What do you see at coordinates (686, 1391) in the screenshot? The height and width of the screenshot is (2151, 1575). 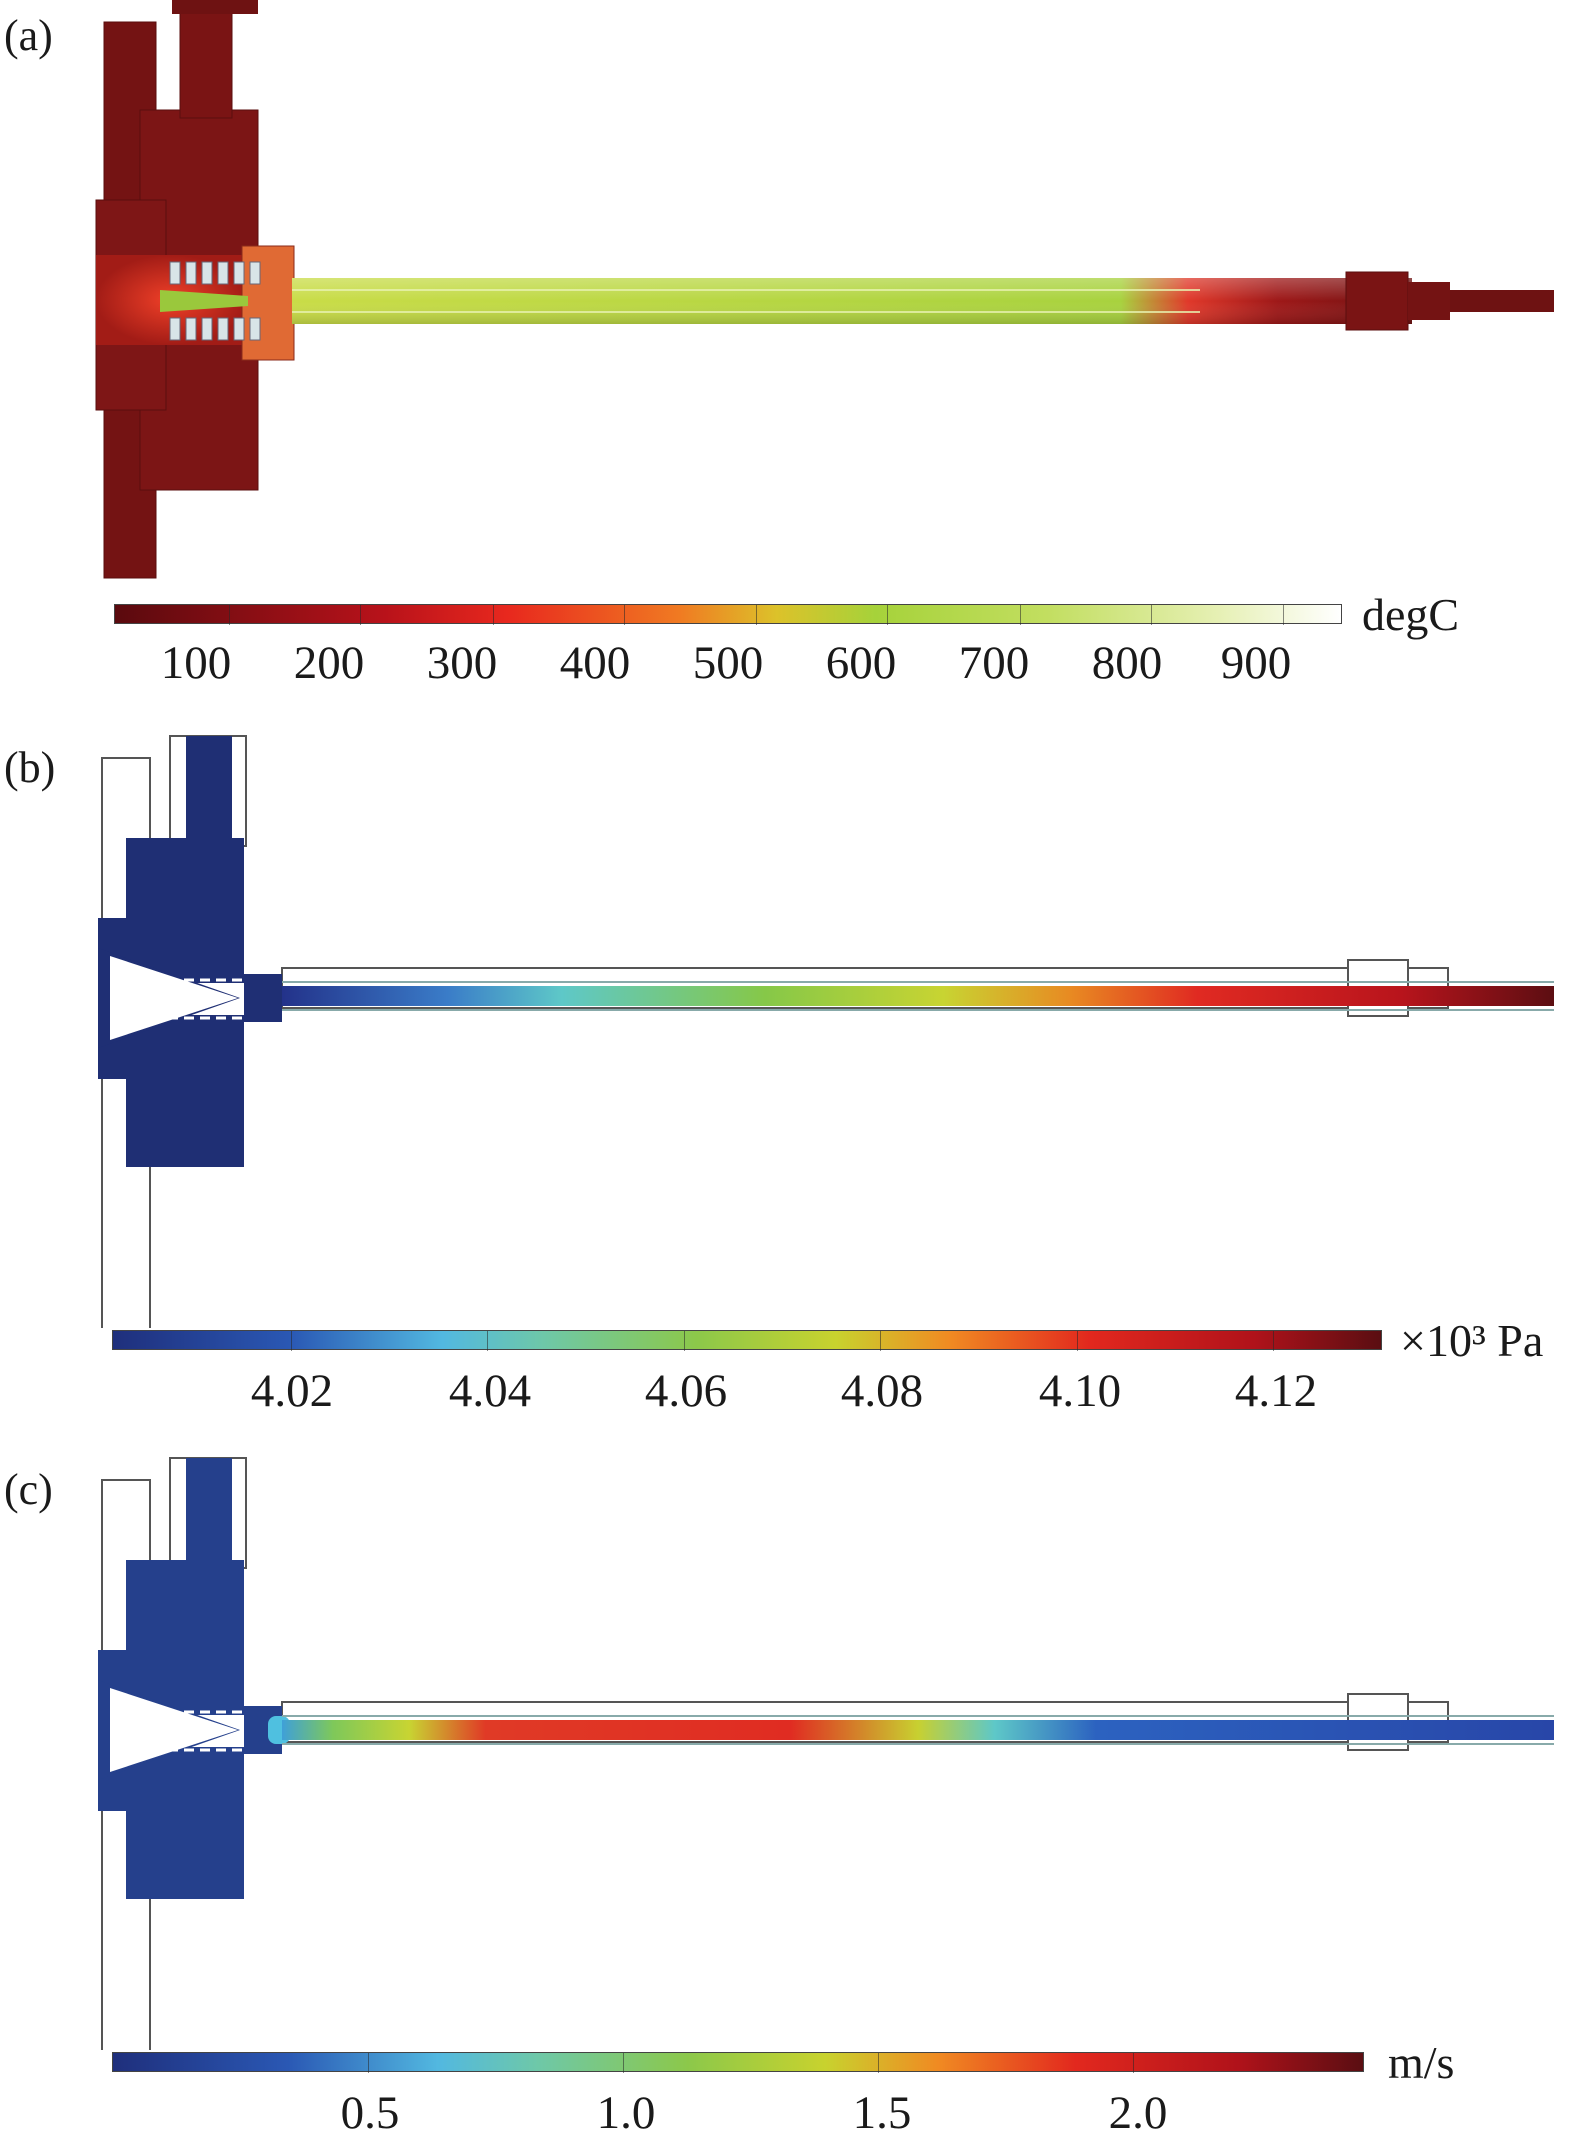 I see `tick-label: 4.06` at bounding box center [686, 1391].